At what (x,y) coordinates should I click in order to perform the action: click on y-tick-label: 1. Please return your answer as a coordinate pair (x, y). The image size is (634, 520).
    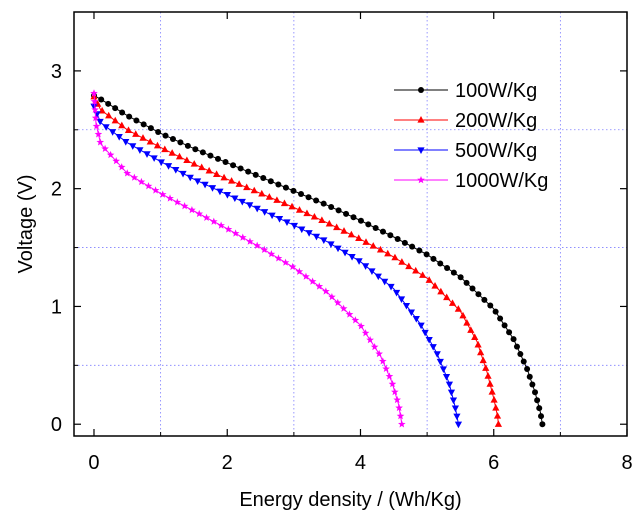
    Looking at the image, I should click on (56, 307).